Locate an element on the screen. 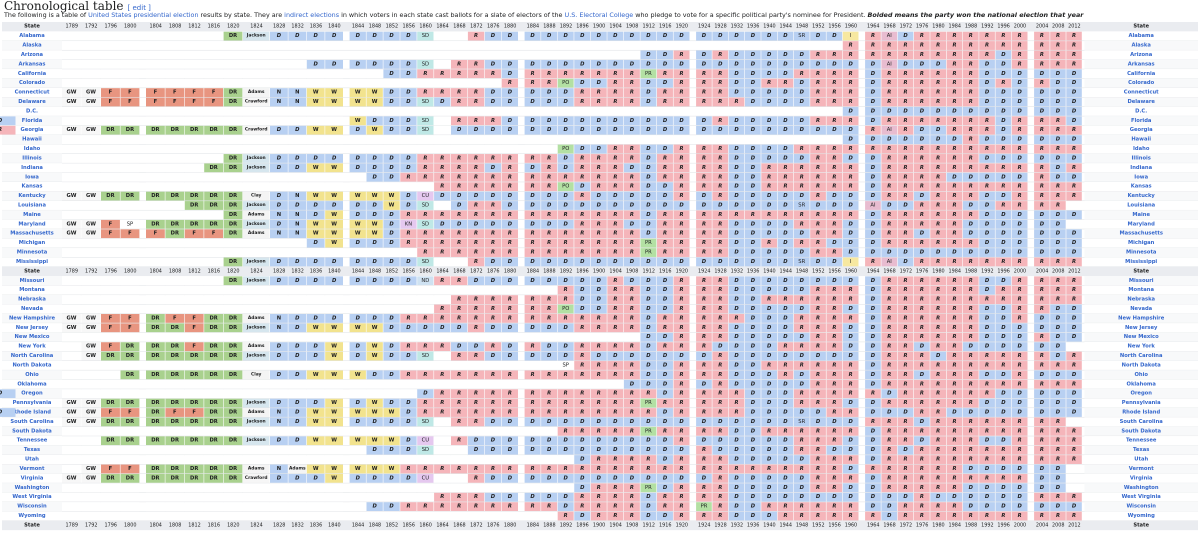 Image resolution: width=1200 pixels, height=544 pixels. state-name-right: Maryland is located at coordinates (1142, 224).